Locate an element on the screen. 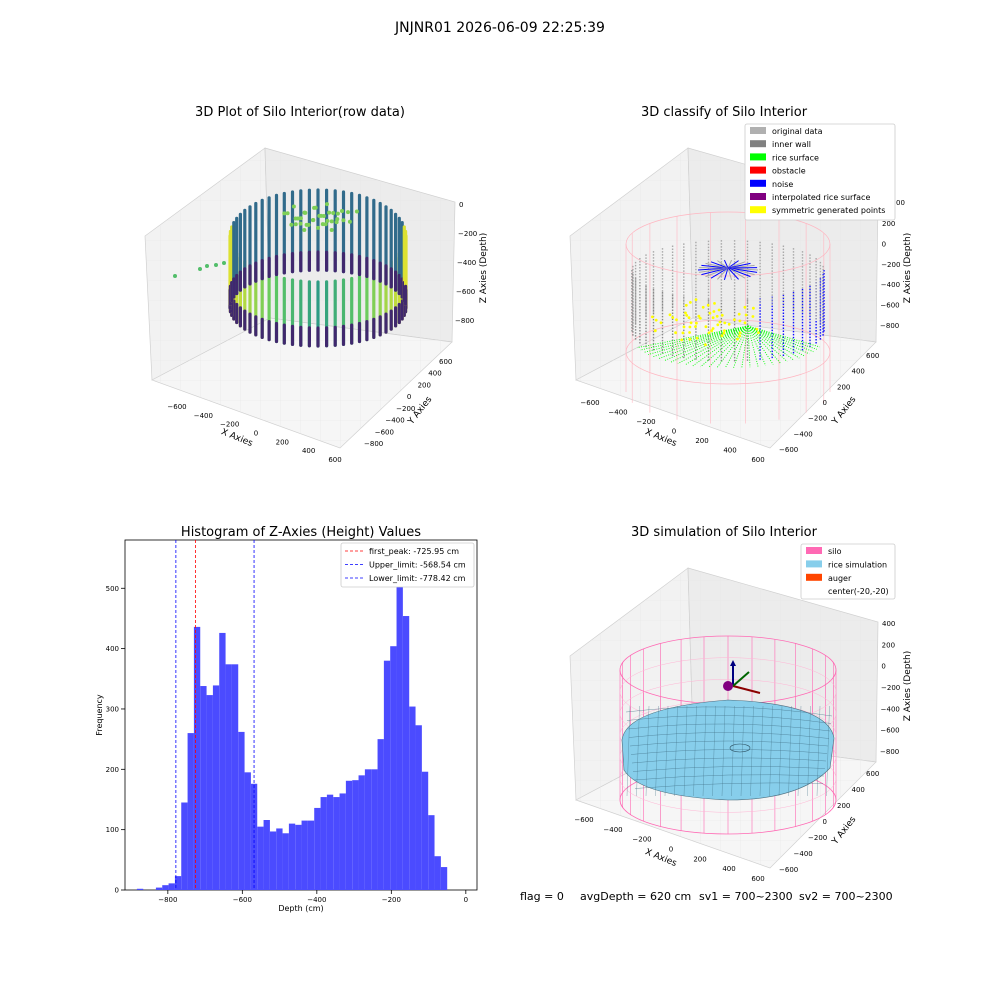 This screenshot has width=1000, height=1000. raw-y-tick-5: 200 is located at coordinates (424, 385).